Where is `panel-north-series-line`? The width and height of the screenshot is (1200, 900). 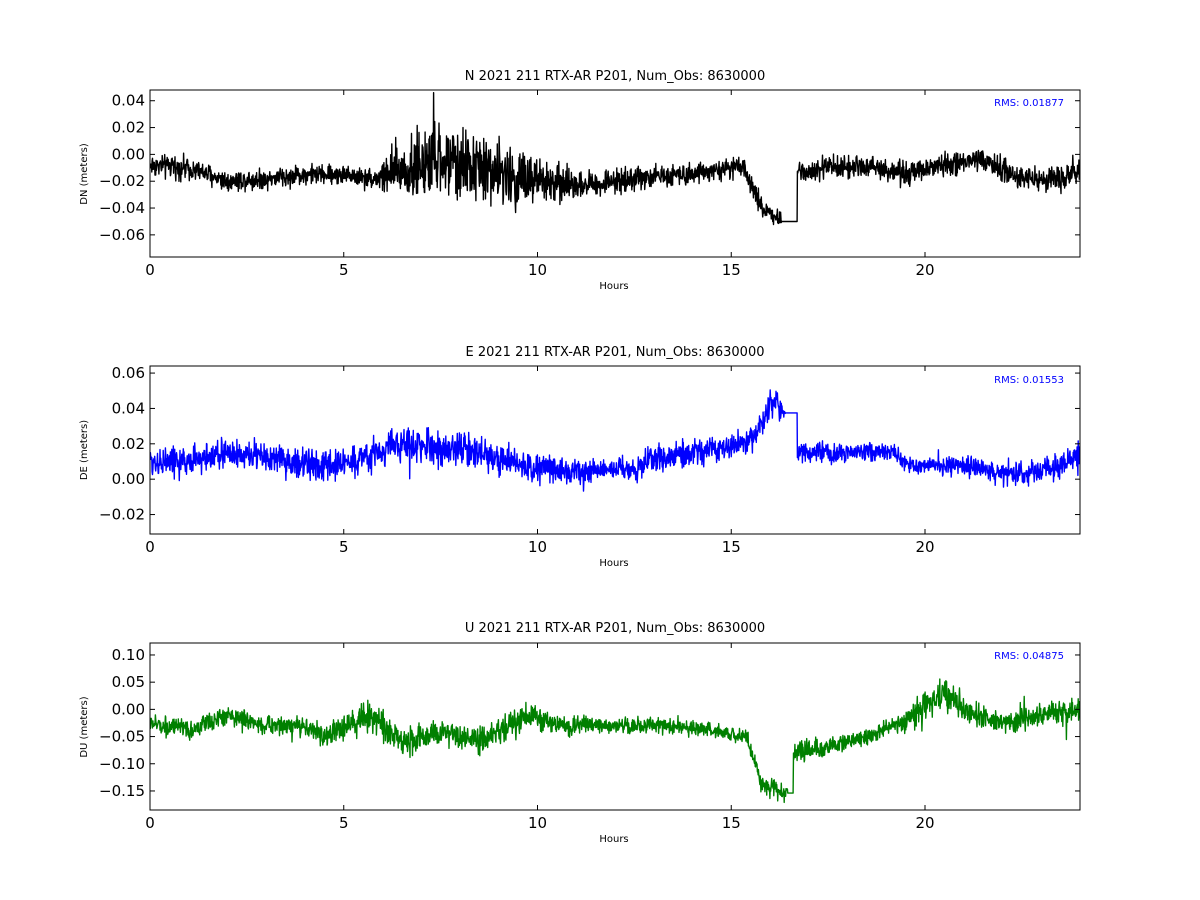
panel-north-series-line is located at coordinates (615, 159).